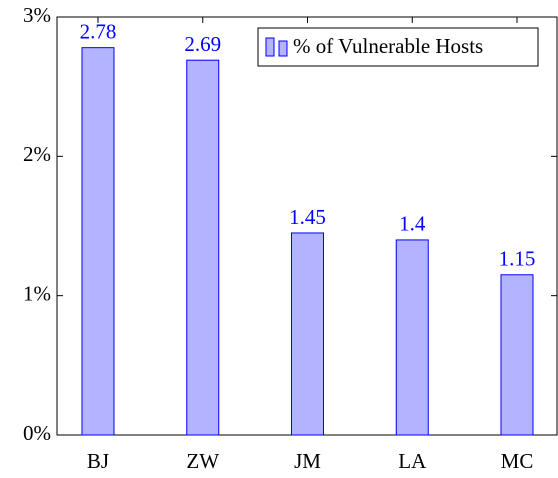 Image resolution: width=558 pixels, height=478 pixels. I want to click on value-label: 1.15, so click(517, 259).